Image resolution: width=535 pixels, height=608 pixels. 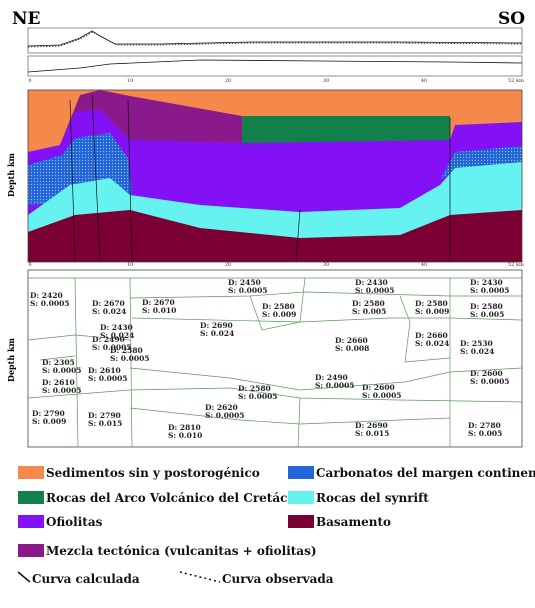 I want to click on carbonates, so click(x=481, y=163).